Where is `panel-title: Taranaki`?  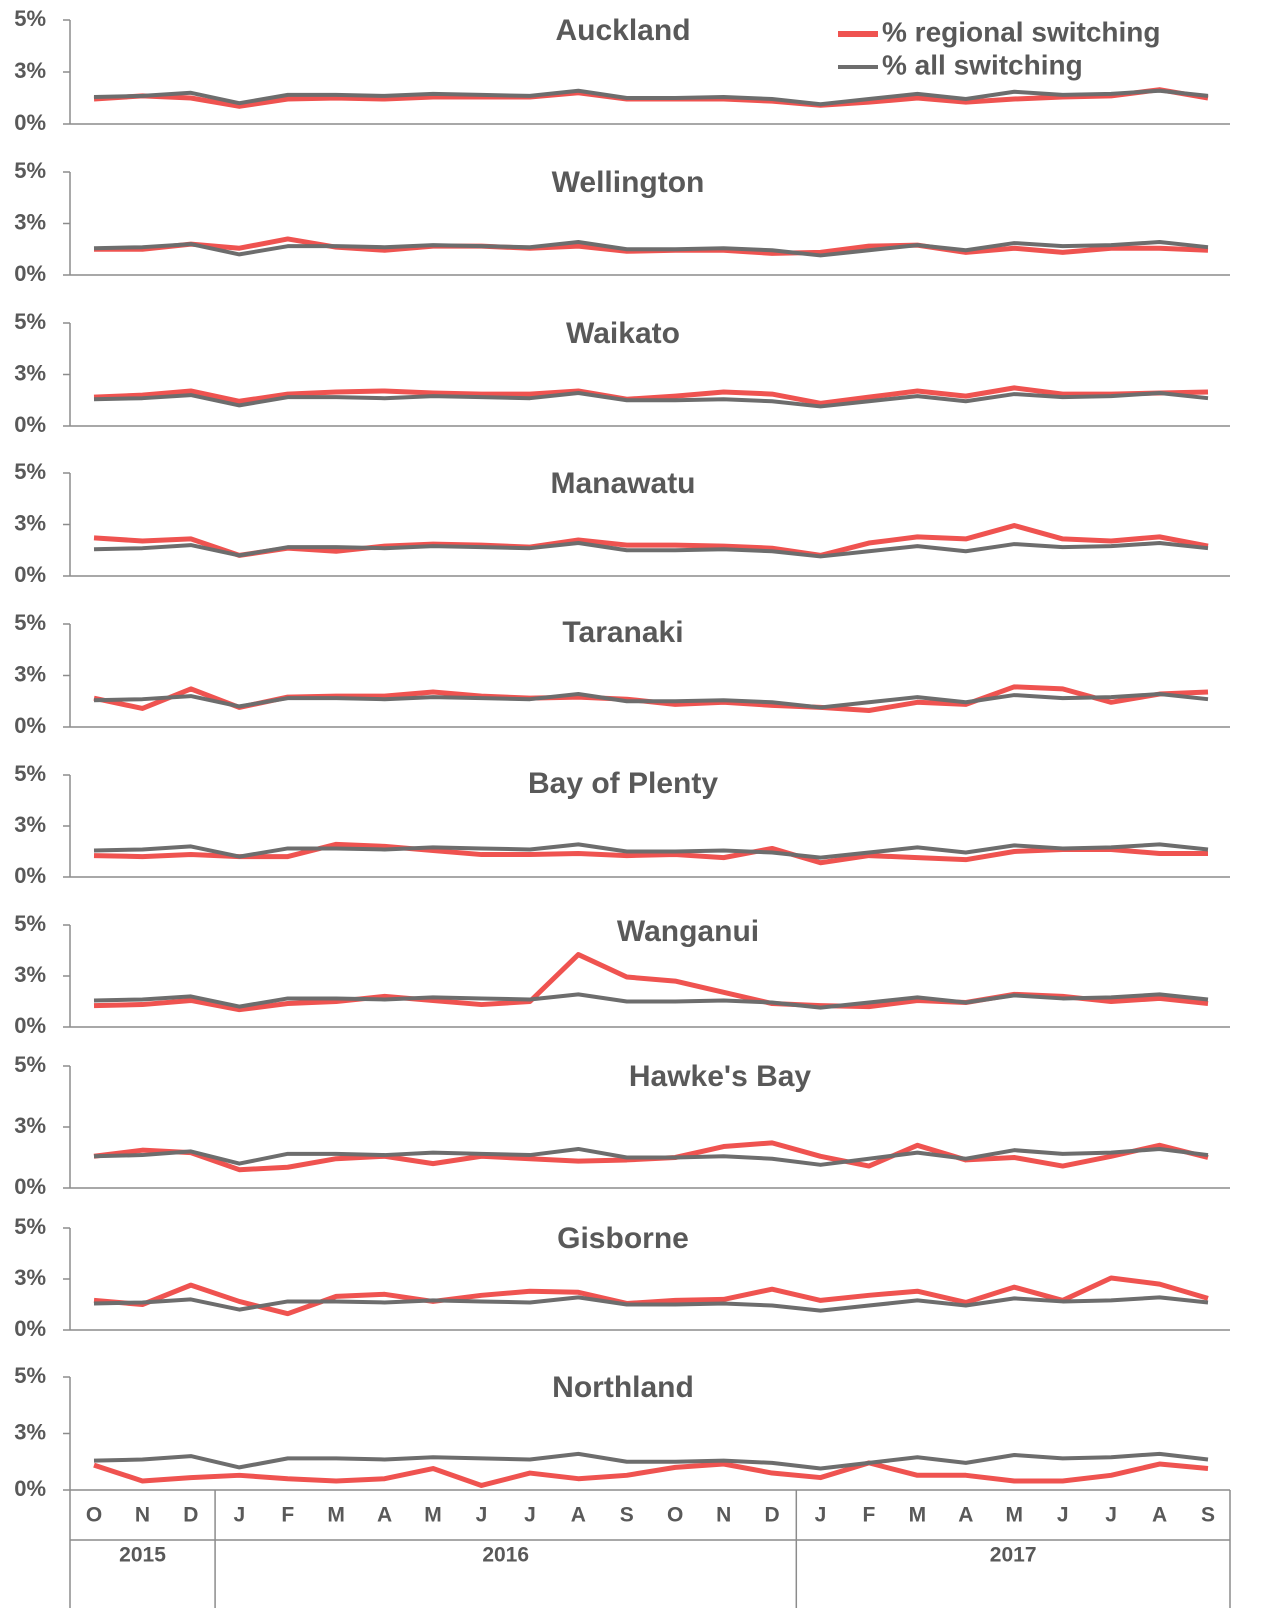
panel-title: Taranaki is located at coordinates (622, 632).